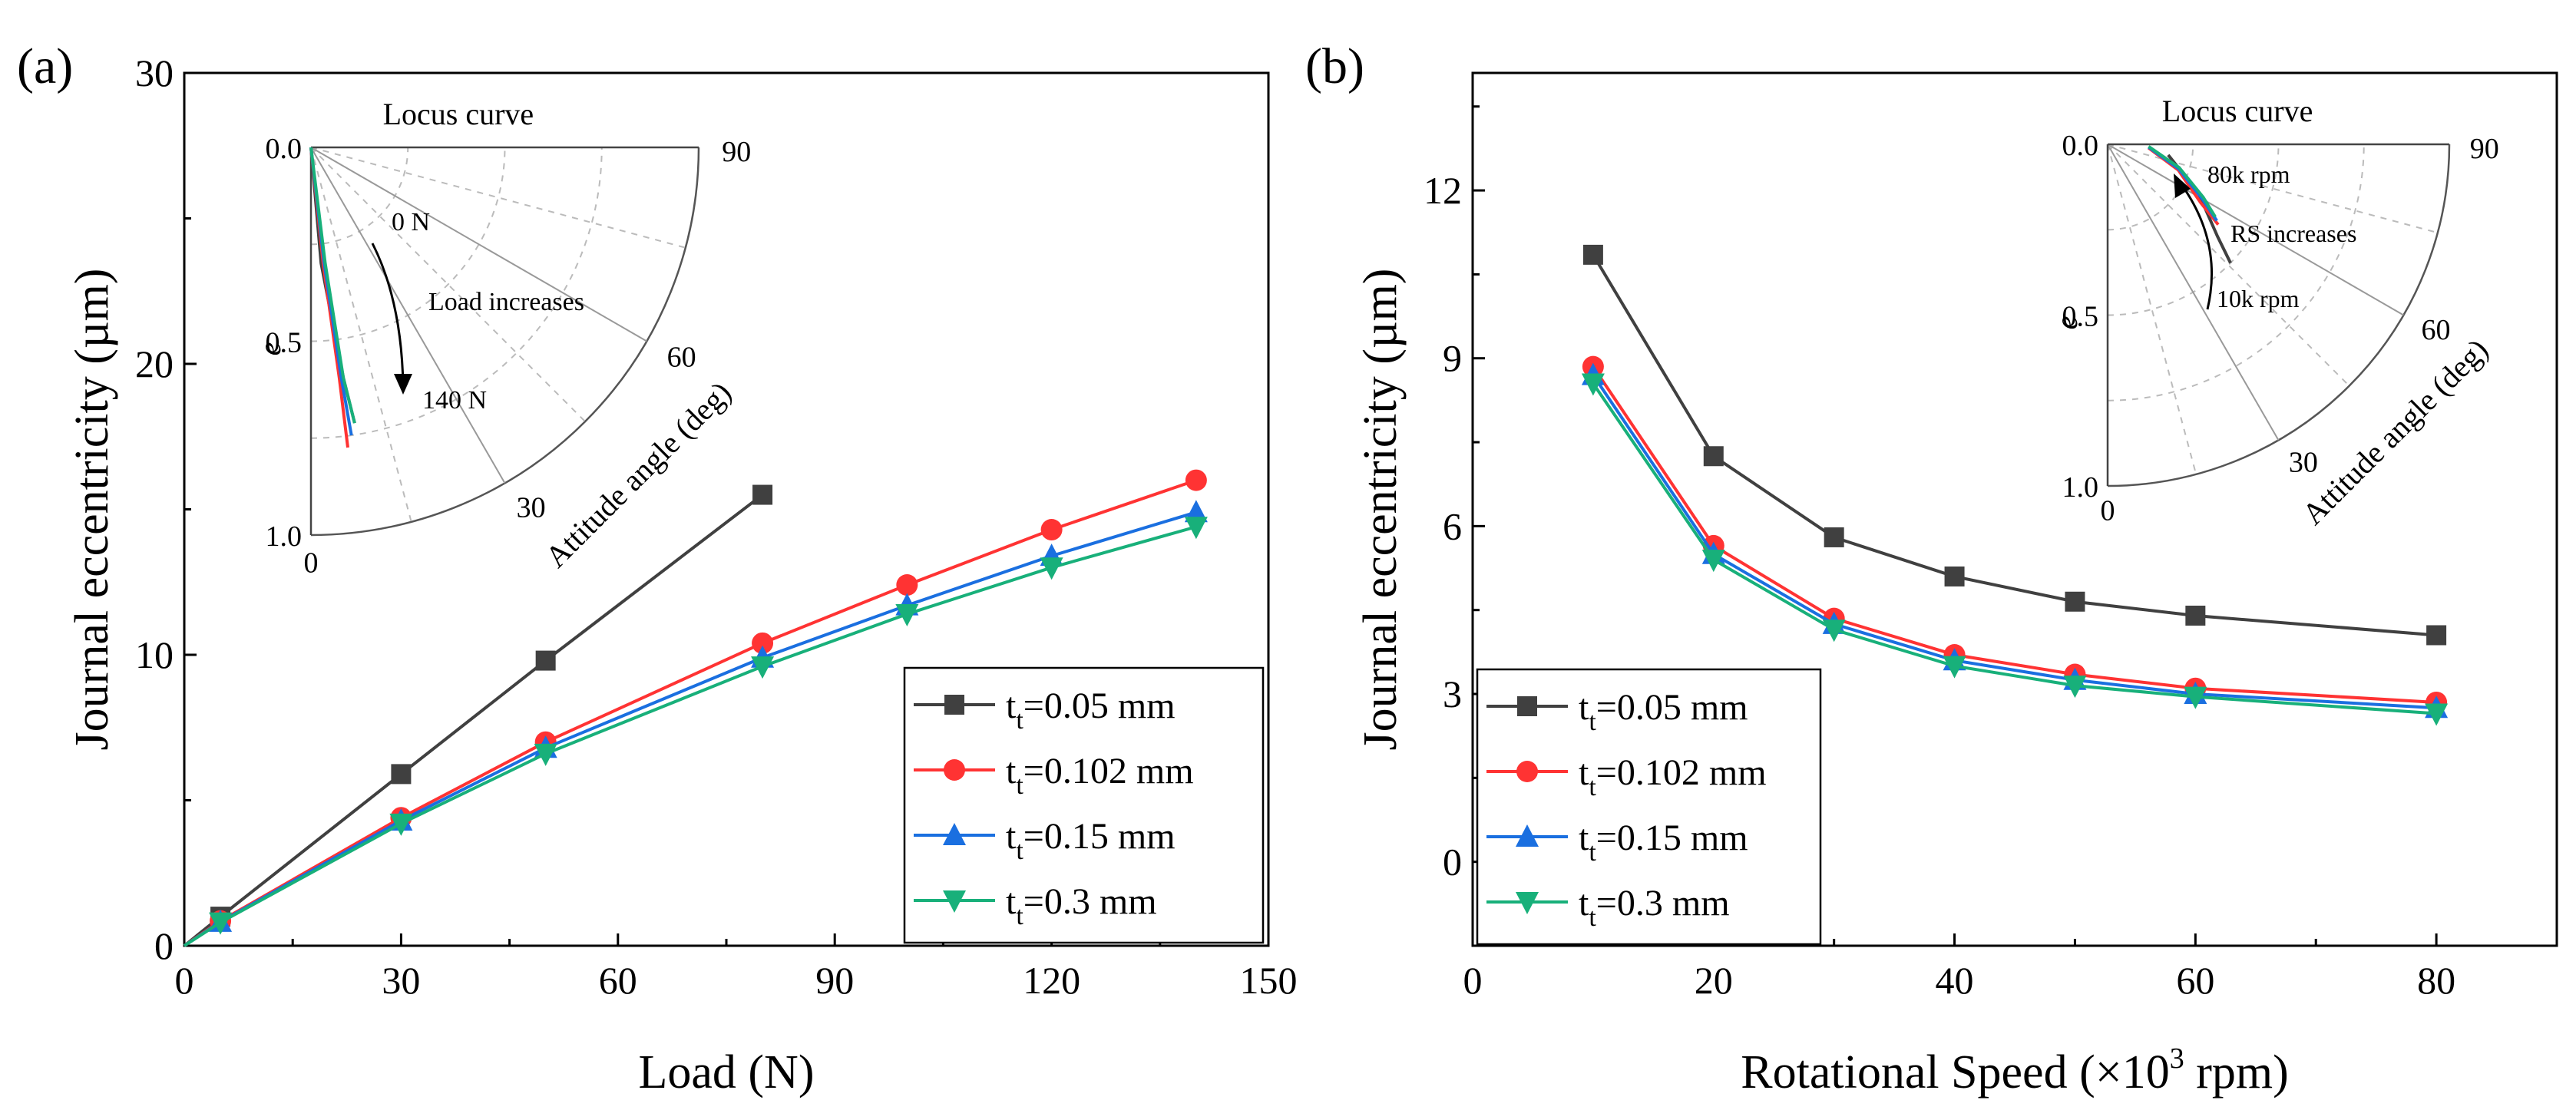  I want to click on inset-outer-arc, so click(2279, 315).